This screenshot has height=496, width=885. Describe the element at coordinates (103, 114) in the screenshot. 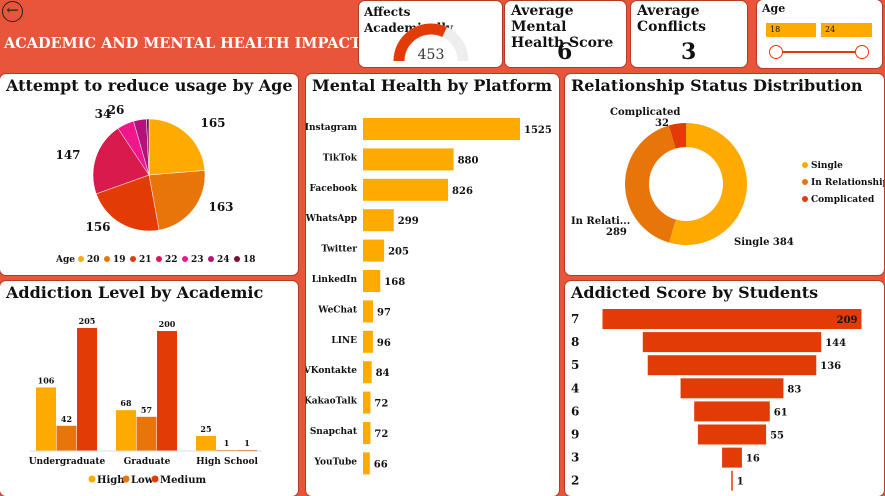

I see `age-pie-value-label: 34` at that location.